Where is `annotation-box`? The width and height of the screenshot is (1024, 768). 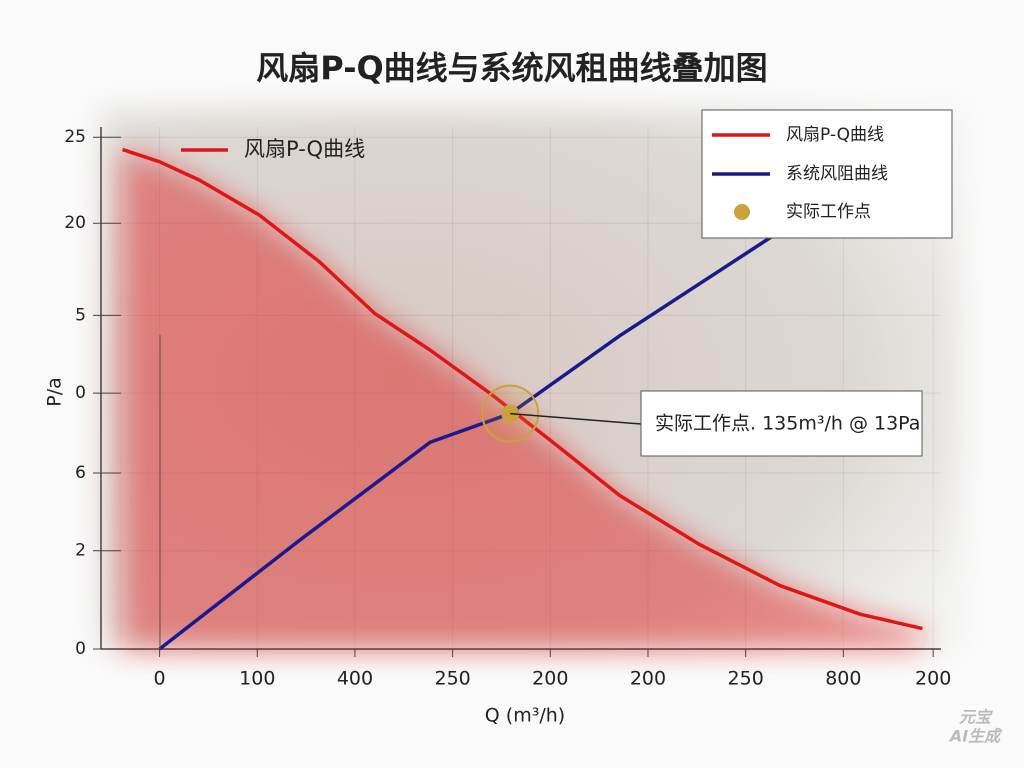
annotation-box is located at coordinates (781, 423).